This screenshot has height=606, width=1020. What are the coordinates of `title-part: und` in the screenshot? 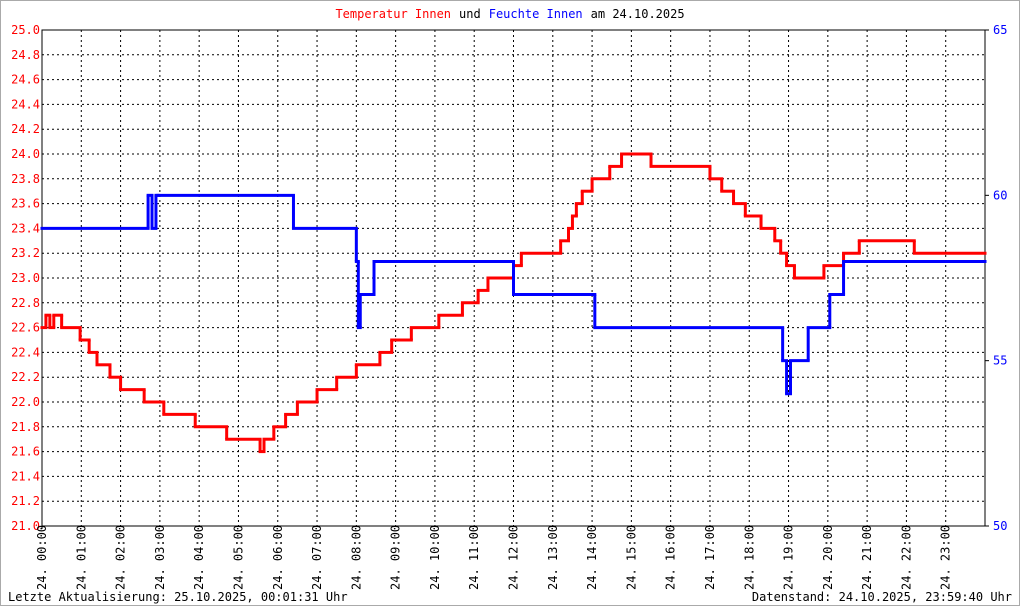 It's located at (470, 14).